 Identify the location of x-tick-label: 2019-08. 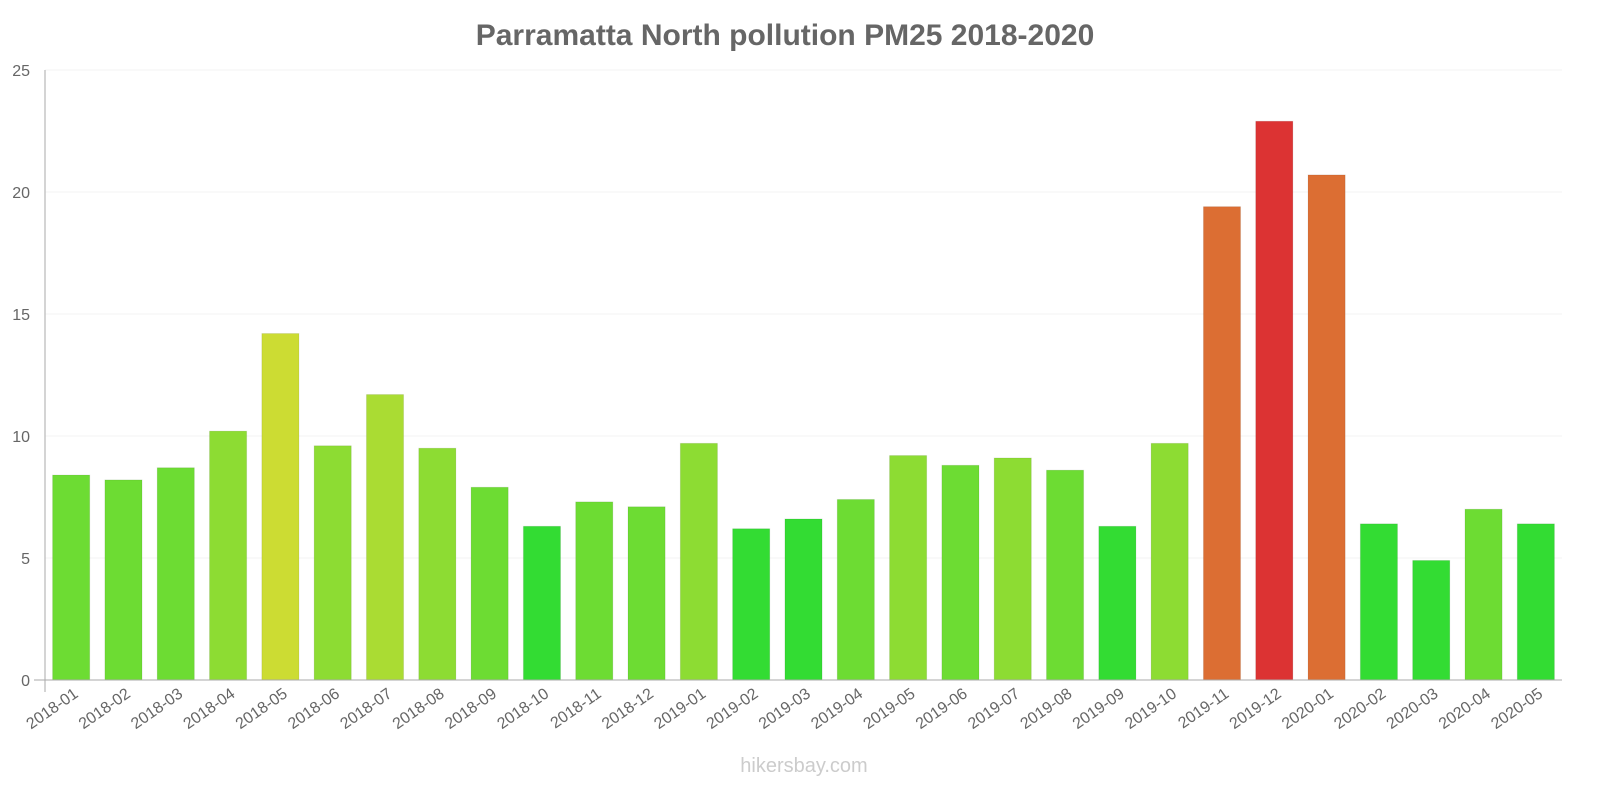
(1046, 709).